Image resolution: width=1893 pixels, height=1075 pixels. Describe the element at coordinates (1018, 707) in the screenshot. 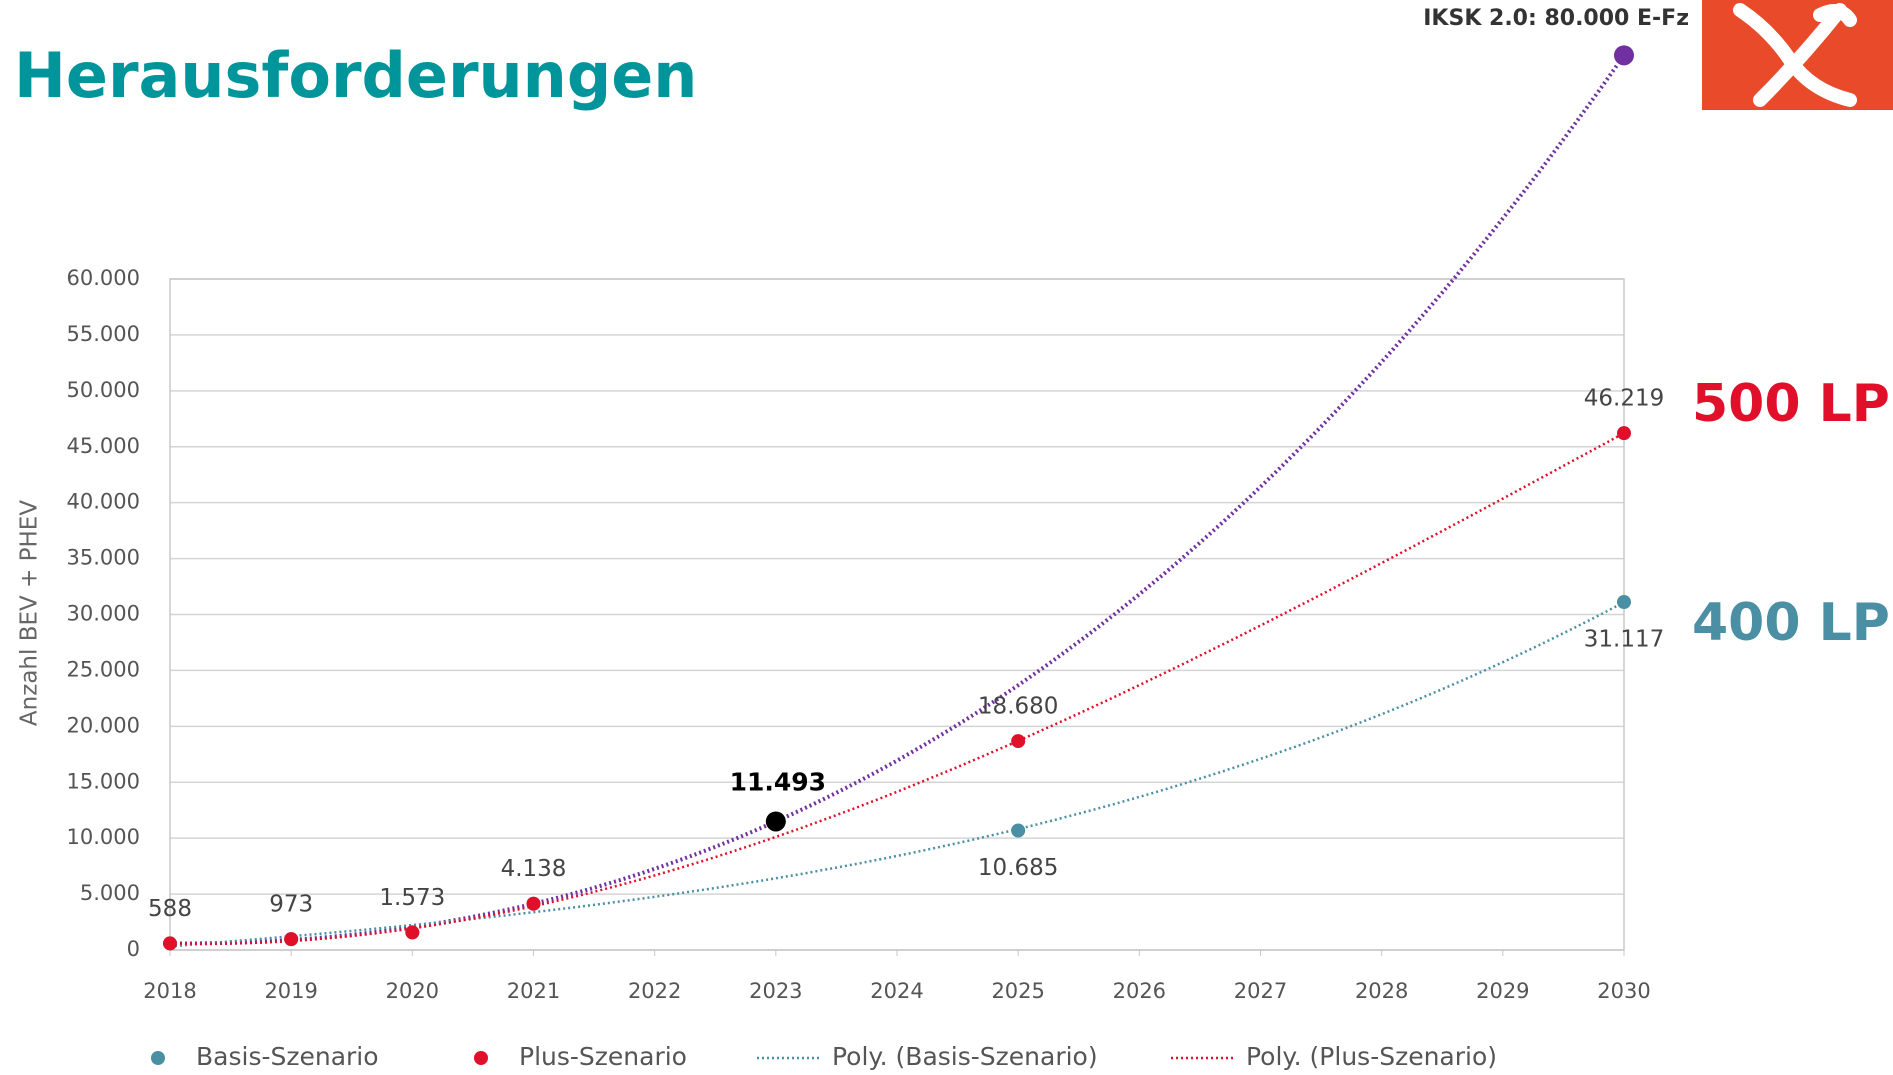

I see `data-label: 18.680` at that location.